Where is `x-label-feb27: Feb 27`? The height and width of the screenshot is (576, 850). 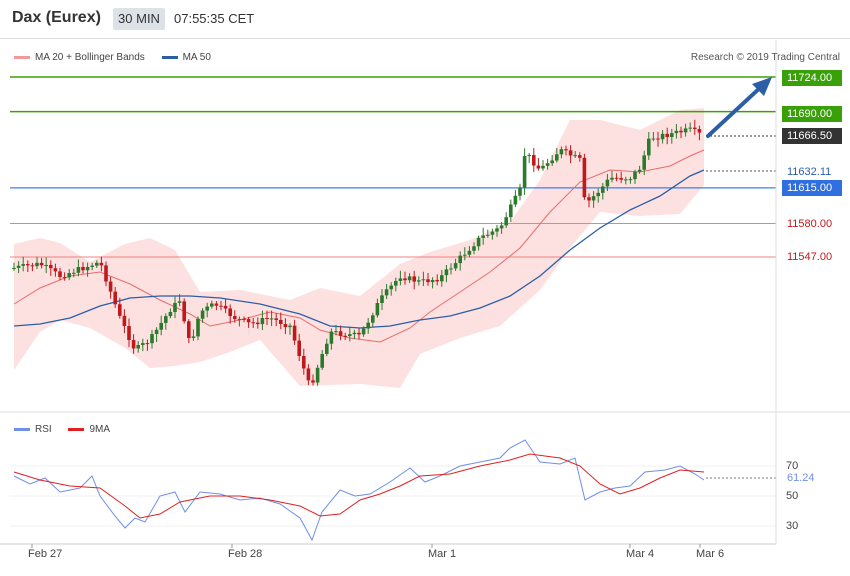
x-label-feb27: Feb 27 is located at coordinates (45, 554).